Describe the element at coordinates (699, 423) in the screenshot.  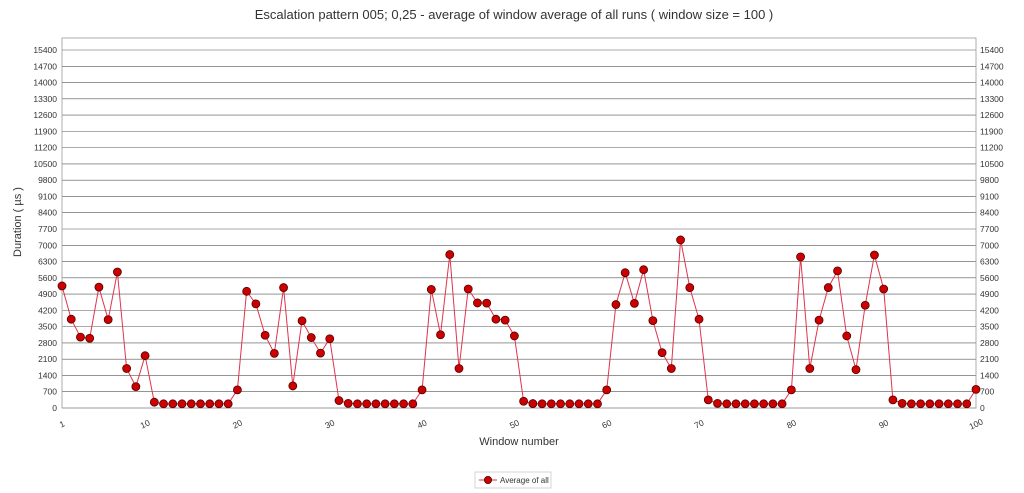
I see `x-tick-label: 70` at that location.